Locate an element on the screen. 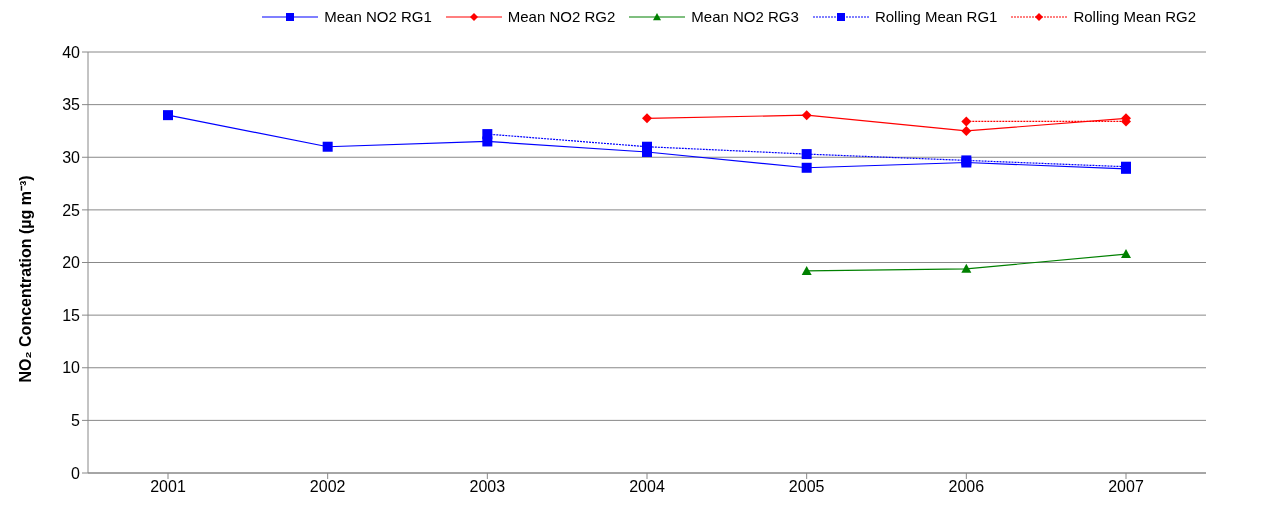 The height and width of the screenshot is (523, 1274). legend-label: Rolling Mean RG2 is located at coordinates (1134, 16).